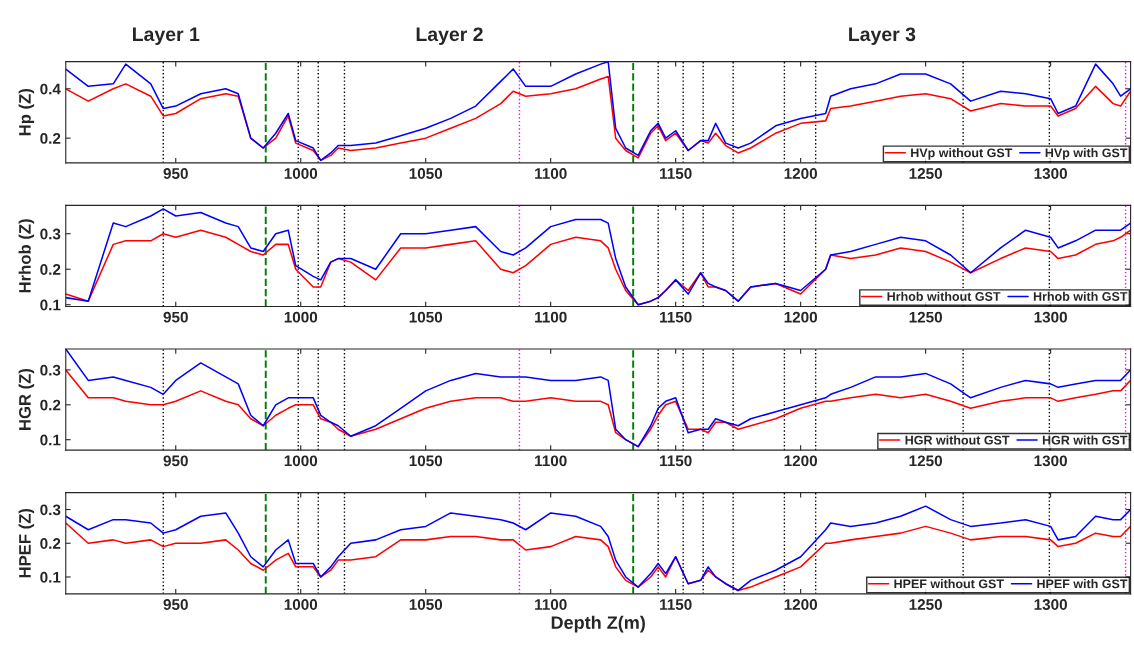 The height and width of the screenshot is (649, 1134). What do you see at coordinates (882, 36) in the screenshot?
I see `text: Layer 3` at bounding box center [882, 36].